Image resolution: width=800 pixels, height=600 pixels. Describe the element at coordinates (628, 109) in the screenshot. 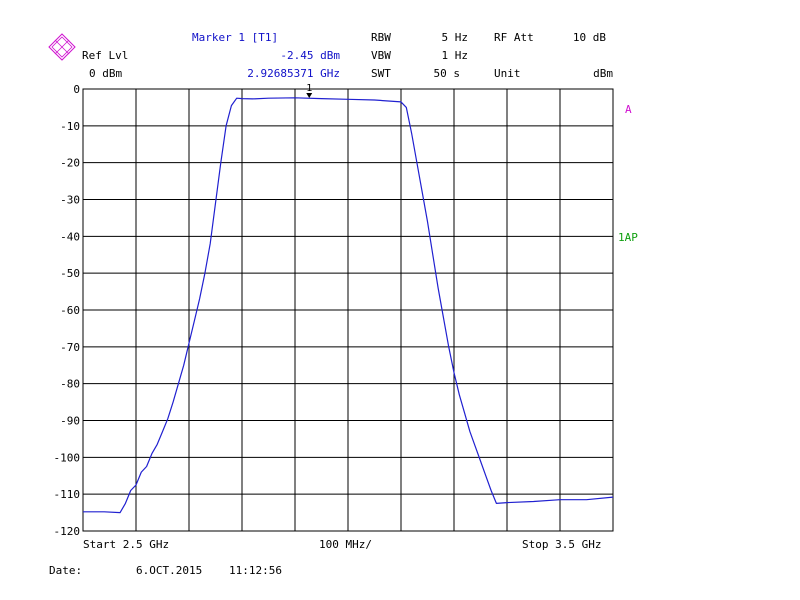

I see `trace-label: A` at that location.